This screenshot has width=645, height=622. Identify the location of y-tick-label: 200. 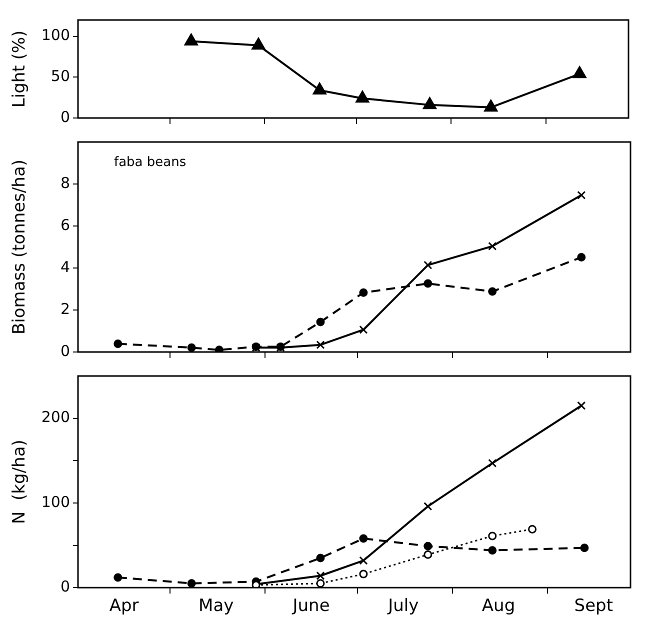
(55, 417).